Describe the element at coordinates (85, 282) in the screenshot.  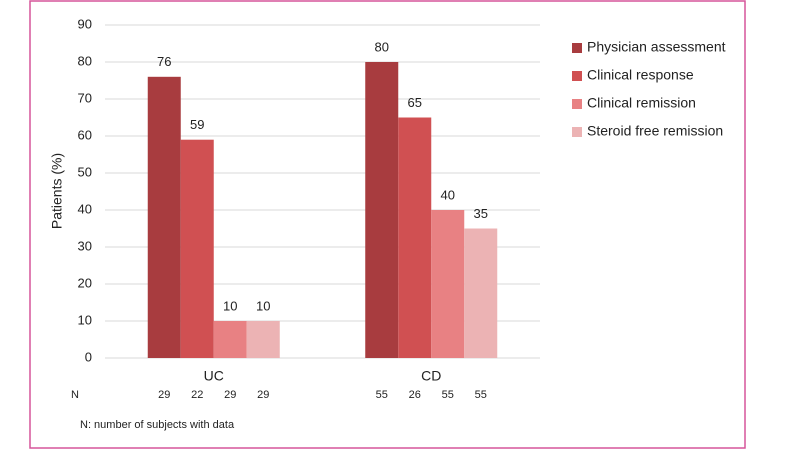
I see `y-tick-label: 20` at that location.